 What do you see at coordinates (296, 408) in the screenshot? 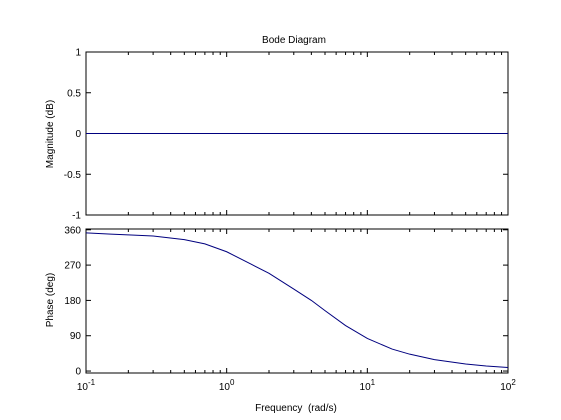
I see `frequency-axis-label: Frequency (rad/s)` at bounding box center [296, 408].